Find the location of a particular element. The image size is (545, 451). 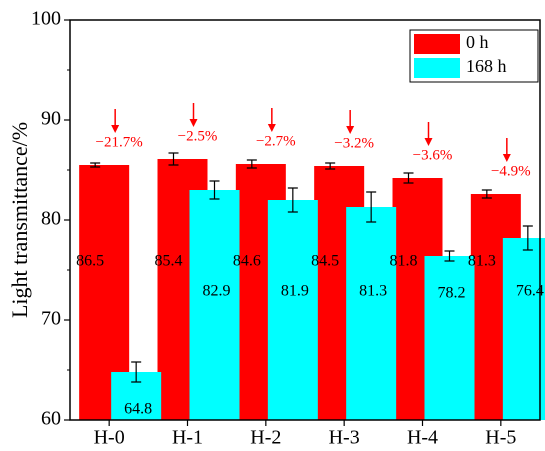

data-label: 84.6 is located at coordinates (247, 261).